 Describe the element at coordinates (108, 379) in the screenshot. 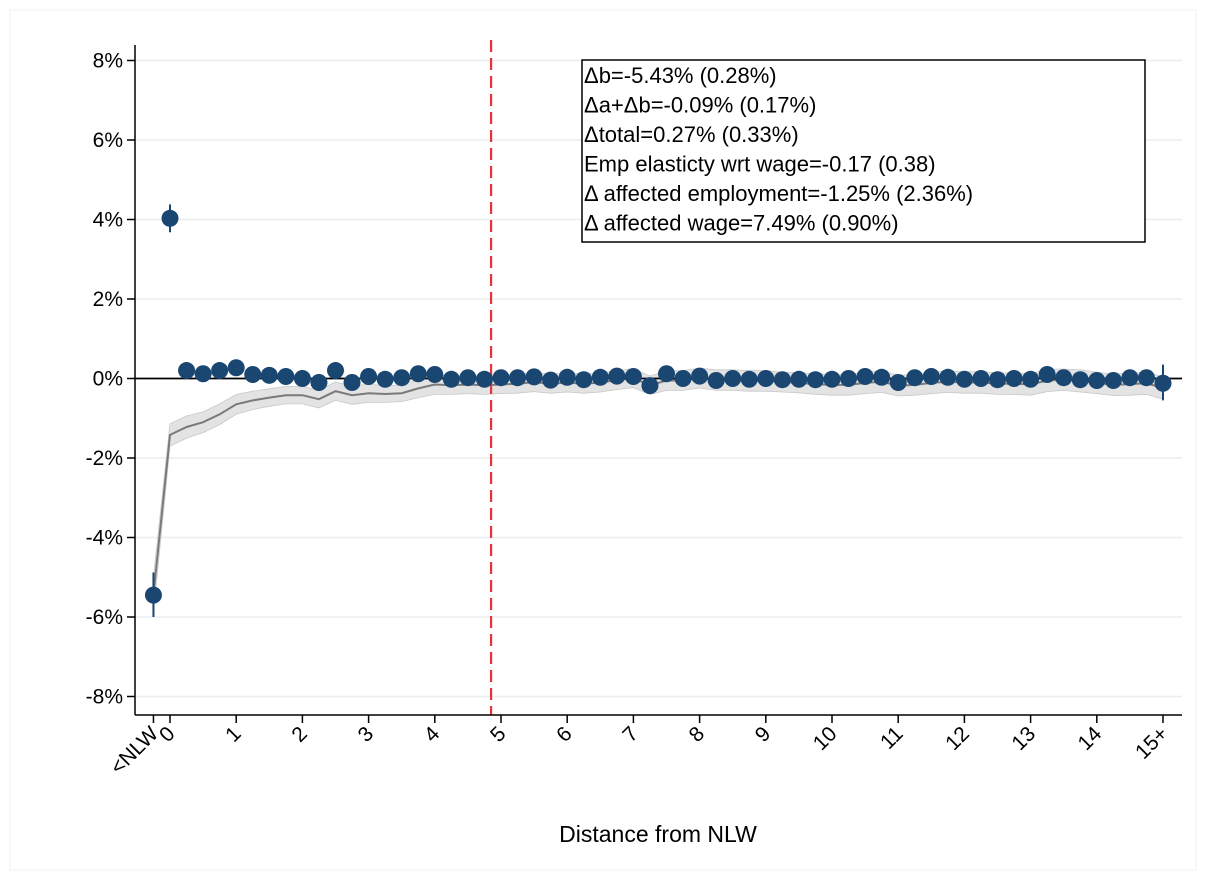

I see `y-tick-label: 0%` at that location.